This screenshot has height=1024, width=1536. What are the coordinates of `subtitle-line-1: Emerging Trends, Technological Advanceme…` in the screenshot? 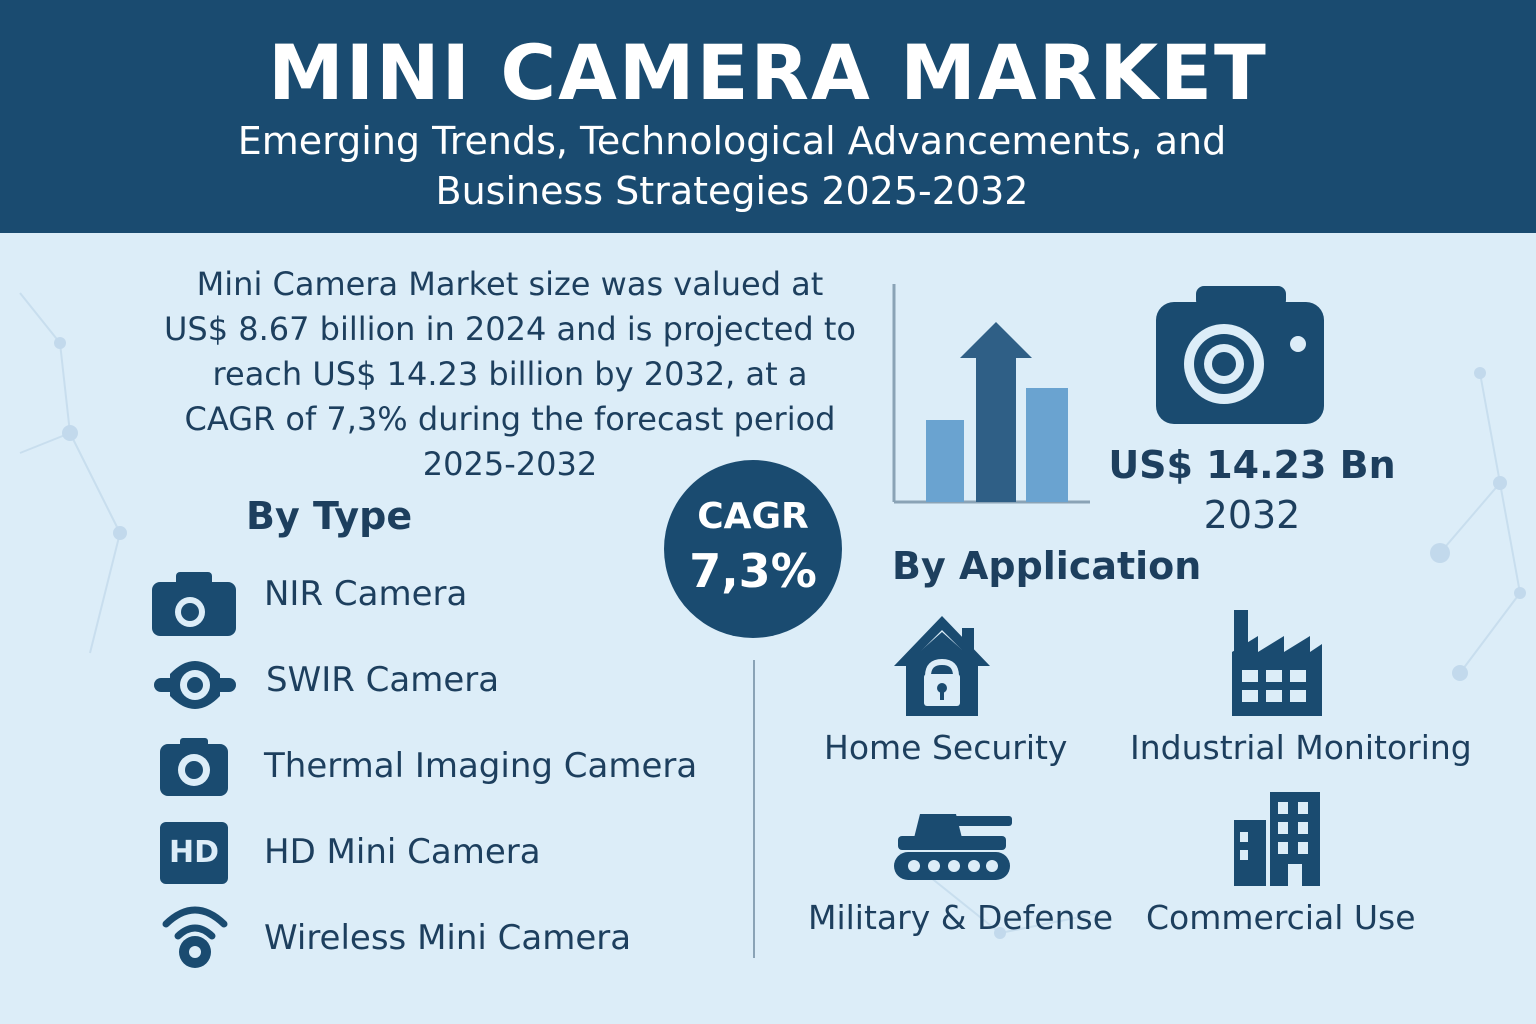 It's located at (732, 141).